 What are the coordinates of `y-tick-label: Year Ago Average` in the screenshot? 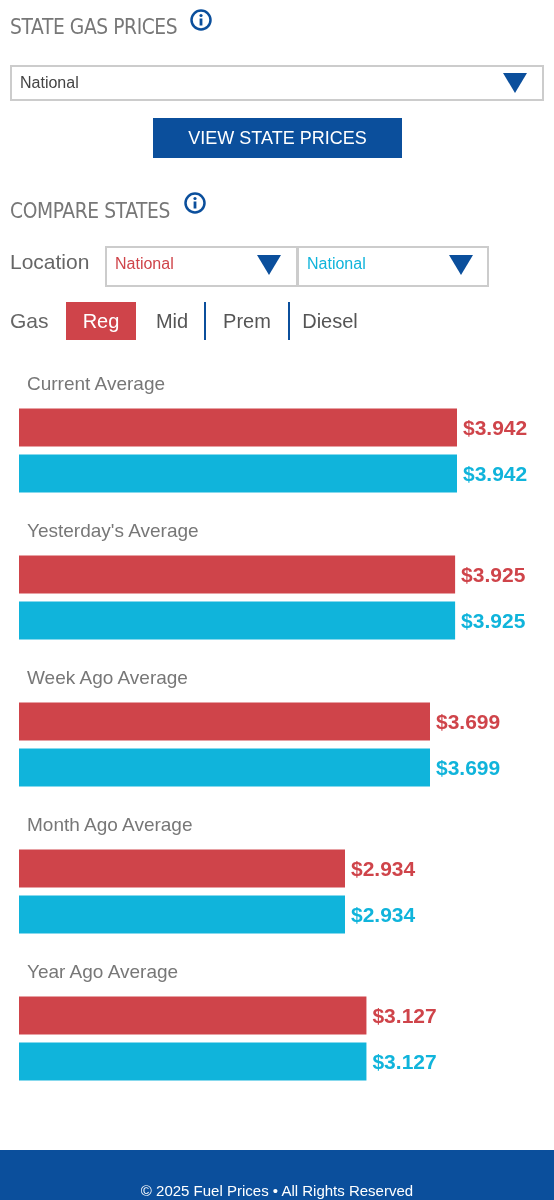 It's located at (103, 971).